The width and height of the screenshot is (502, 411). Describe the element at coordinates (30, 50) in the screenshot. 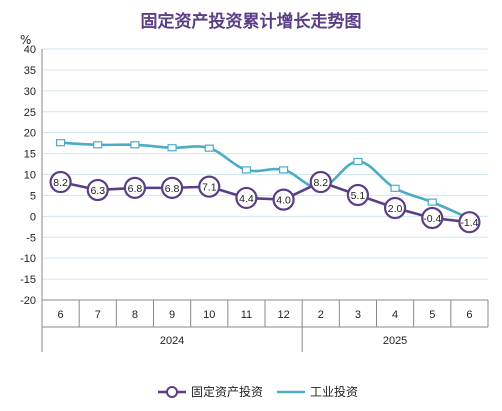

I see `y-tick-label: 40` at that location.